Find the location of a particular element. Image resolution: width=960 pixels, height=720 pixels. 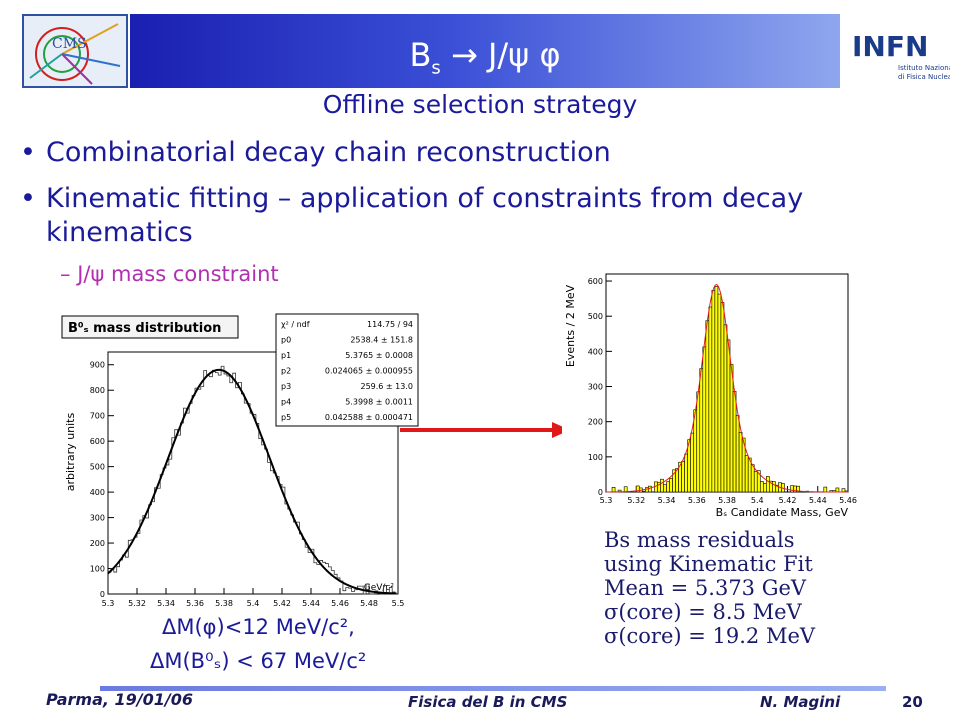

residuals-line: using Kinematic Fit is located at coordinates (708, 564).